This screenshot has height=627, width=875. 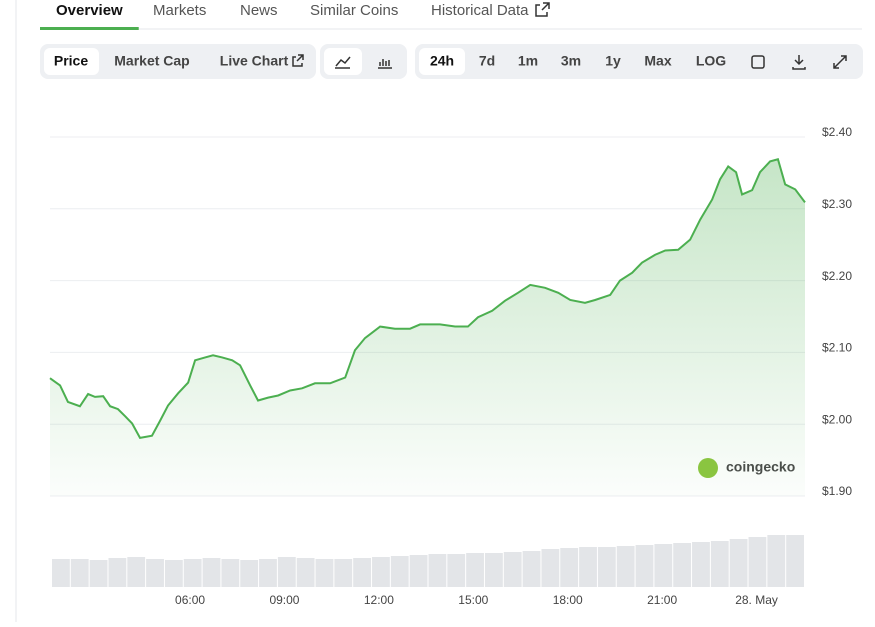 What do you see at coordinates (568, 600) in the screenshot?
I see `x-tick-label: 18:00` at bounding box center [568, 600].